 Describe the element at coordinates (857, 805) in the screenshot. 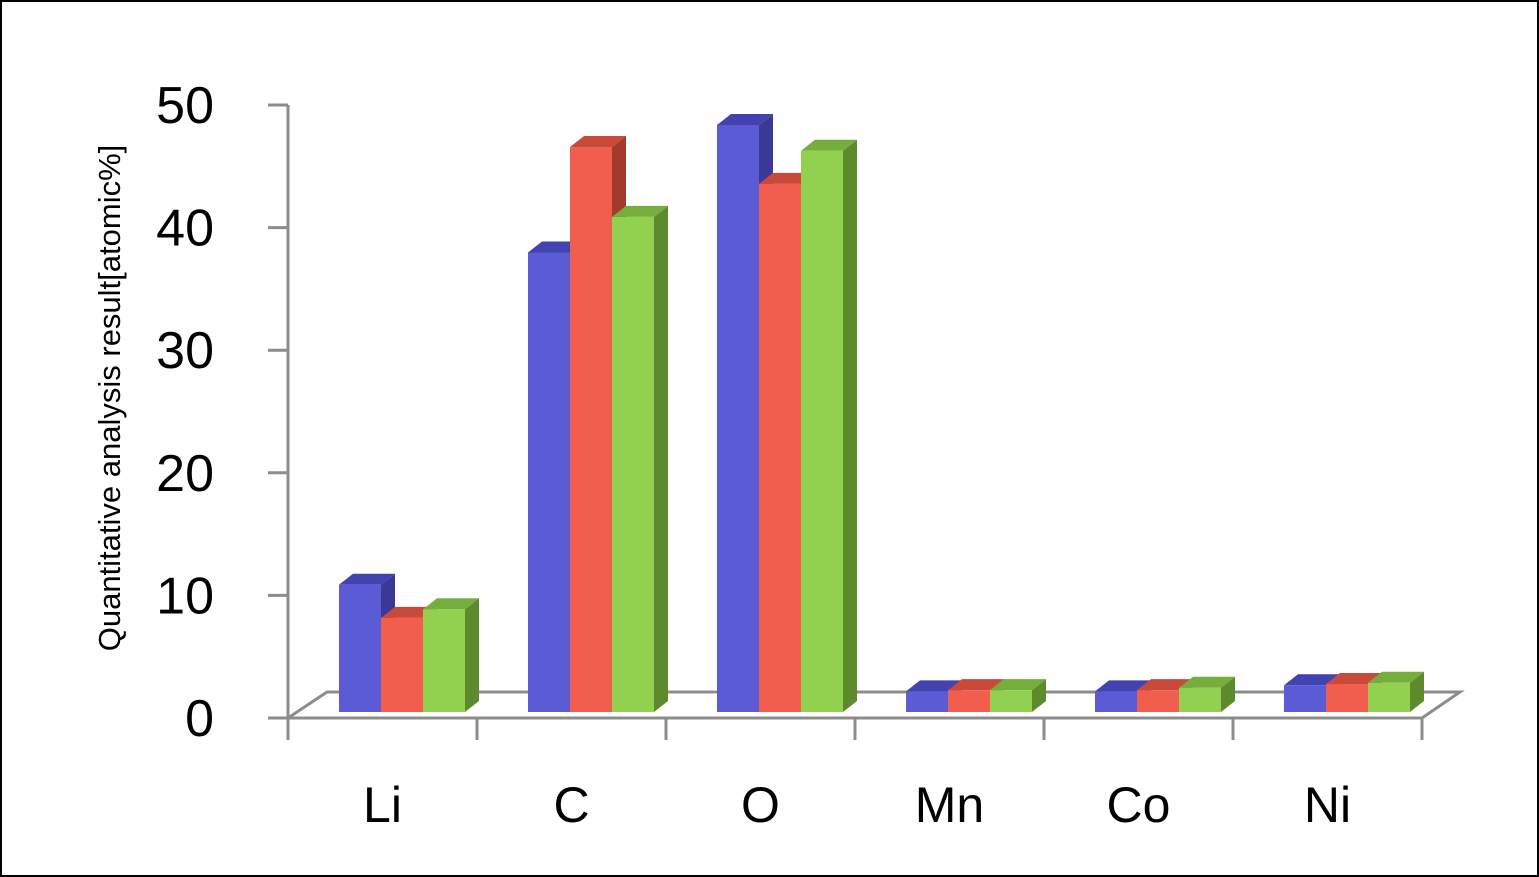

I see `category-labels: Li C O Mn Co Ni` at that location.